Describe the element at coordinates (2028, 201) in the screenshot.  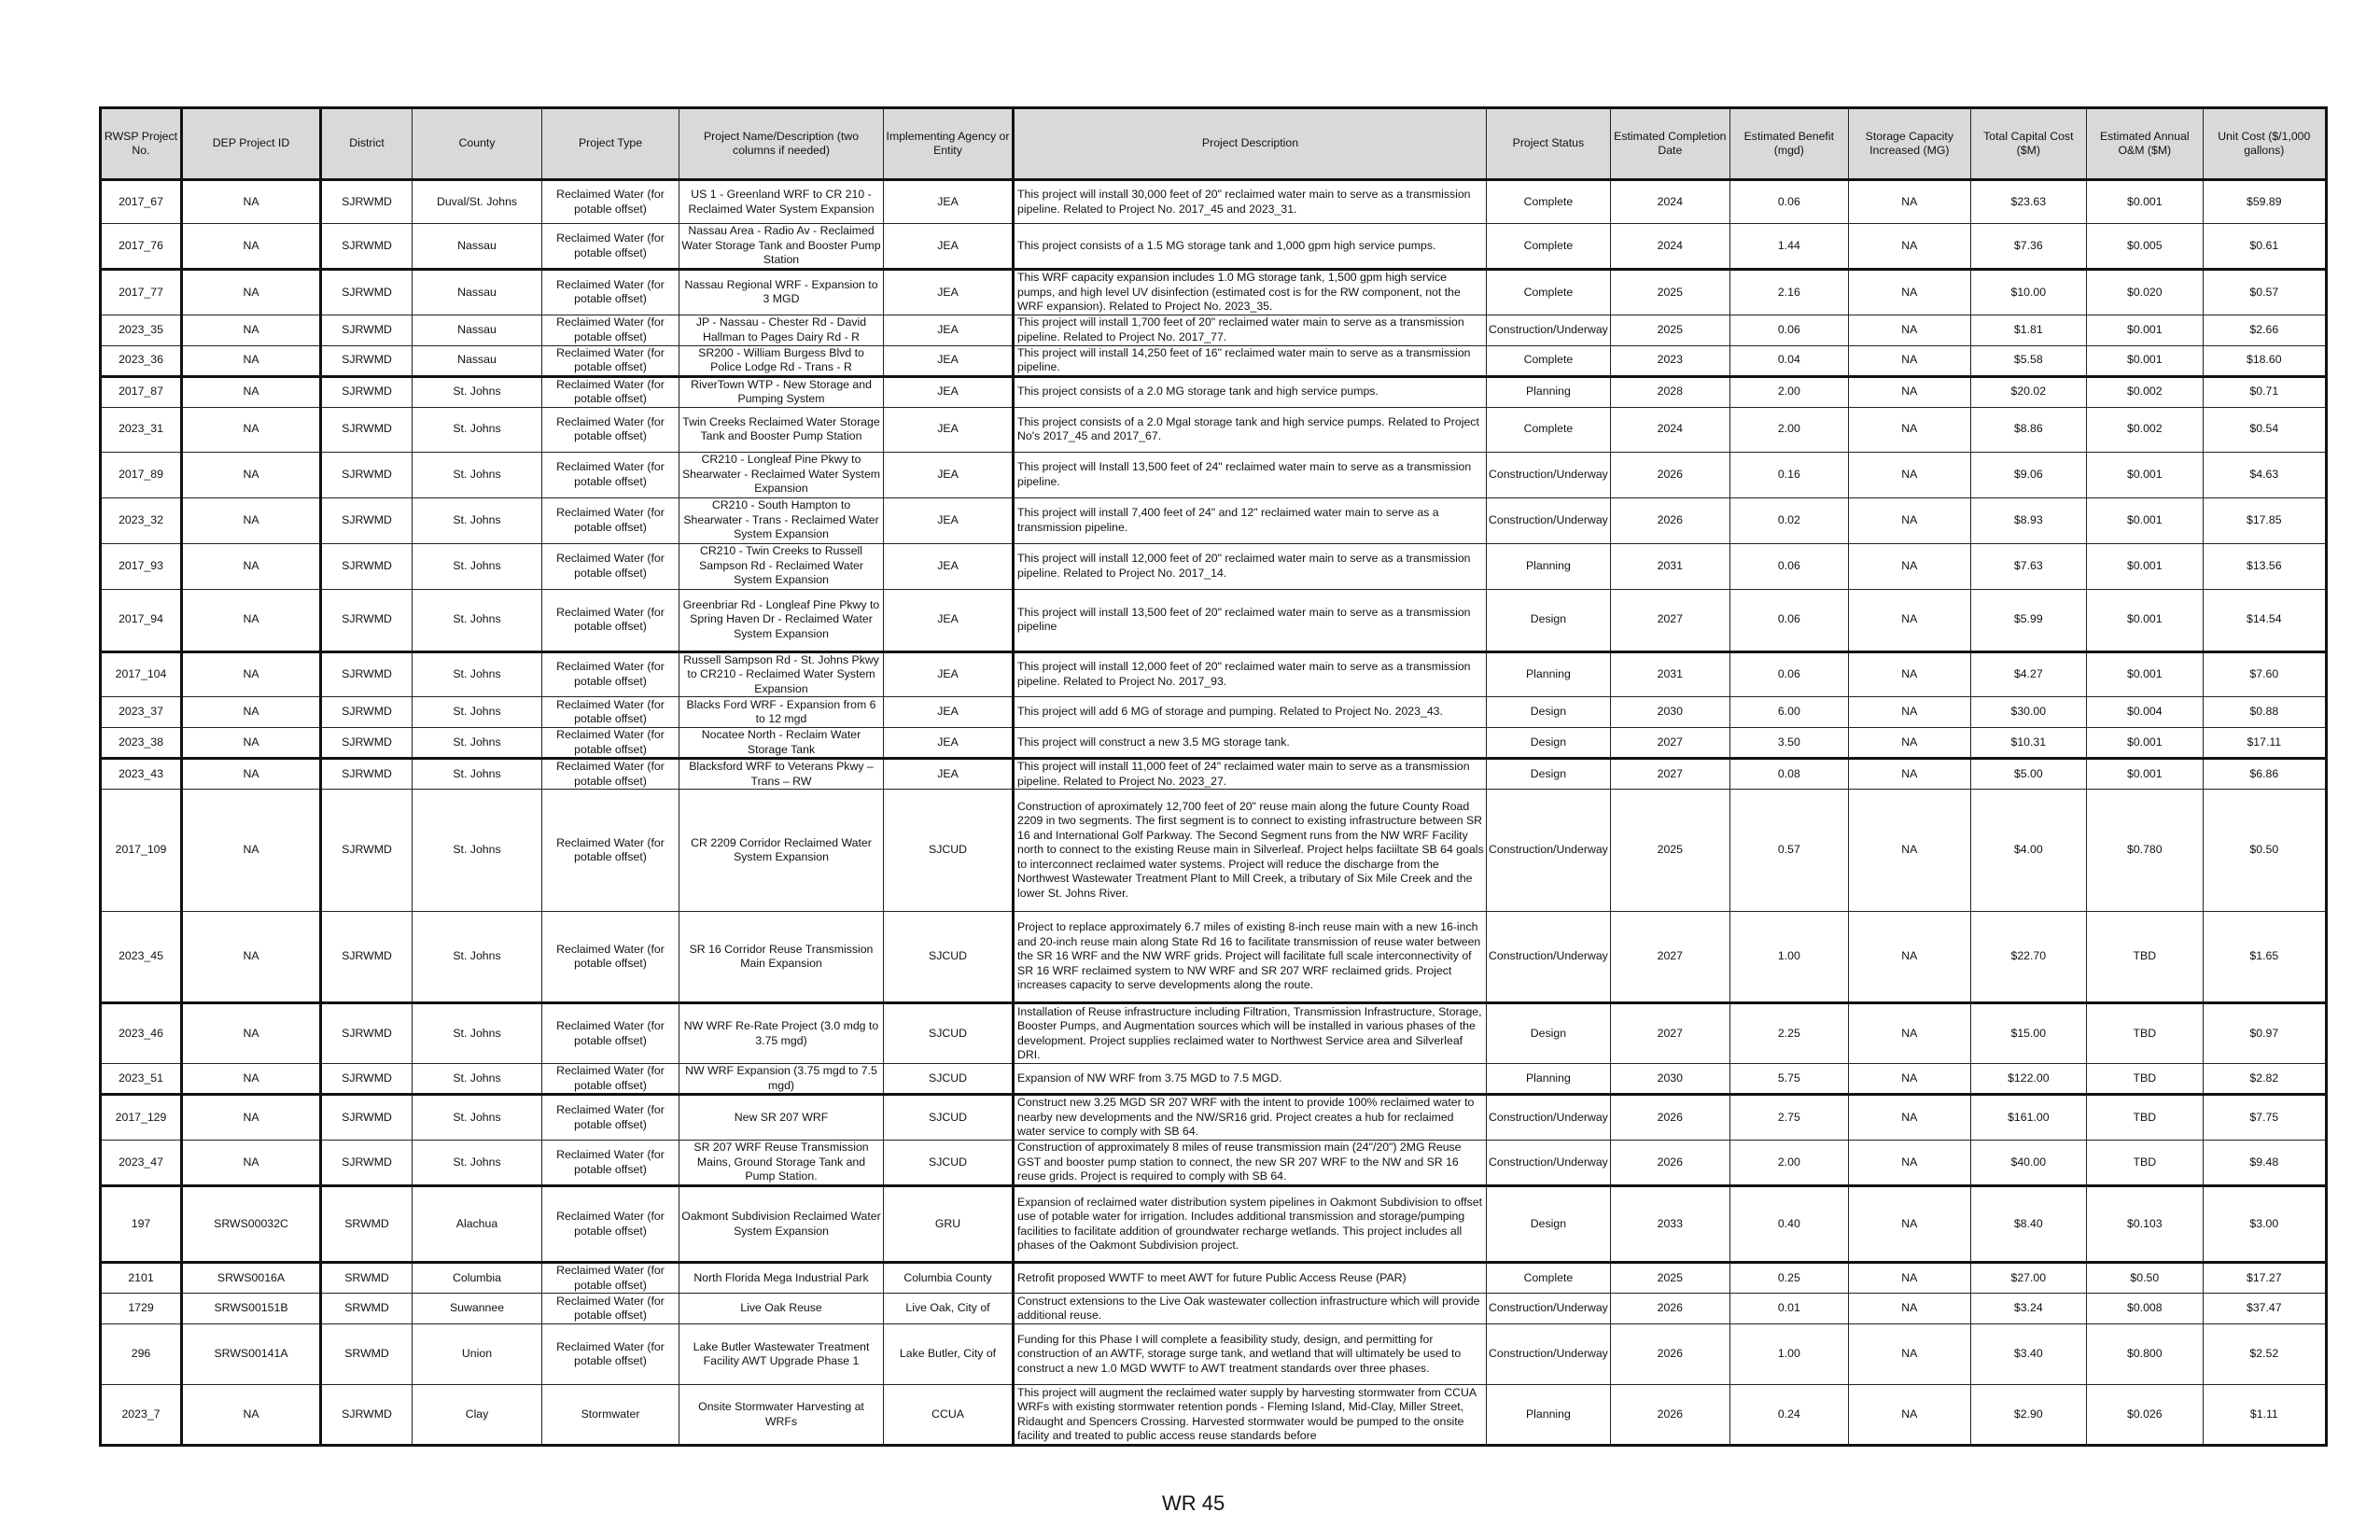
I see `cell-capital-cost: $23.63` at that location.